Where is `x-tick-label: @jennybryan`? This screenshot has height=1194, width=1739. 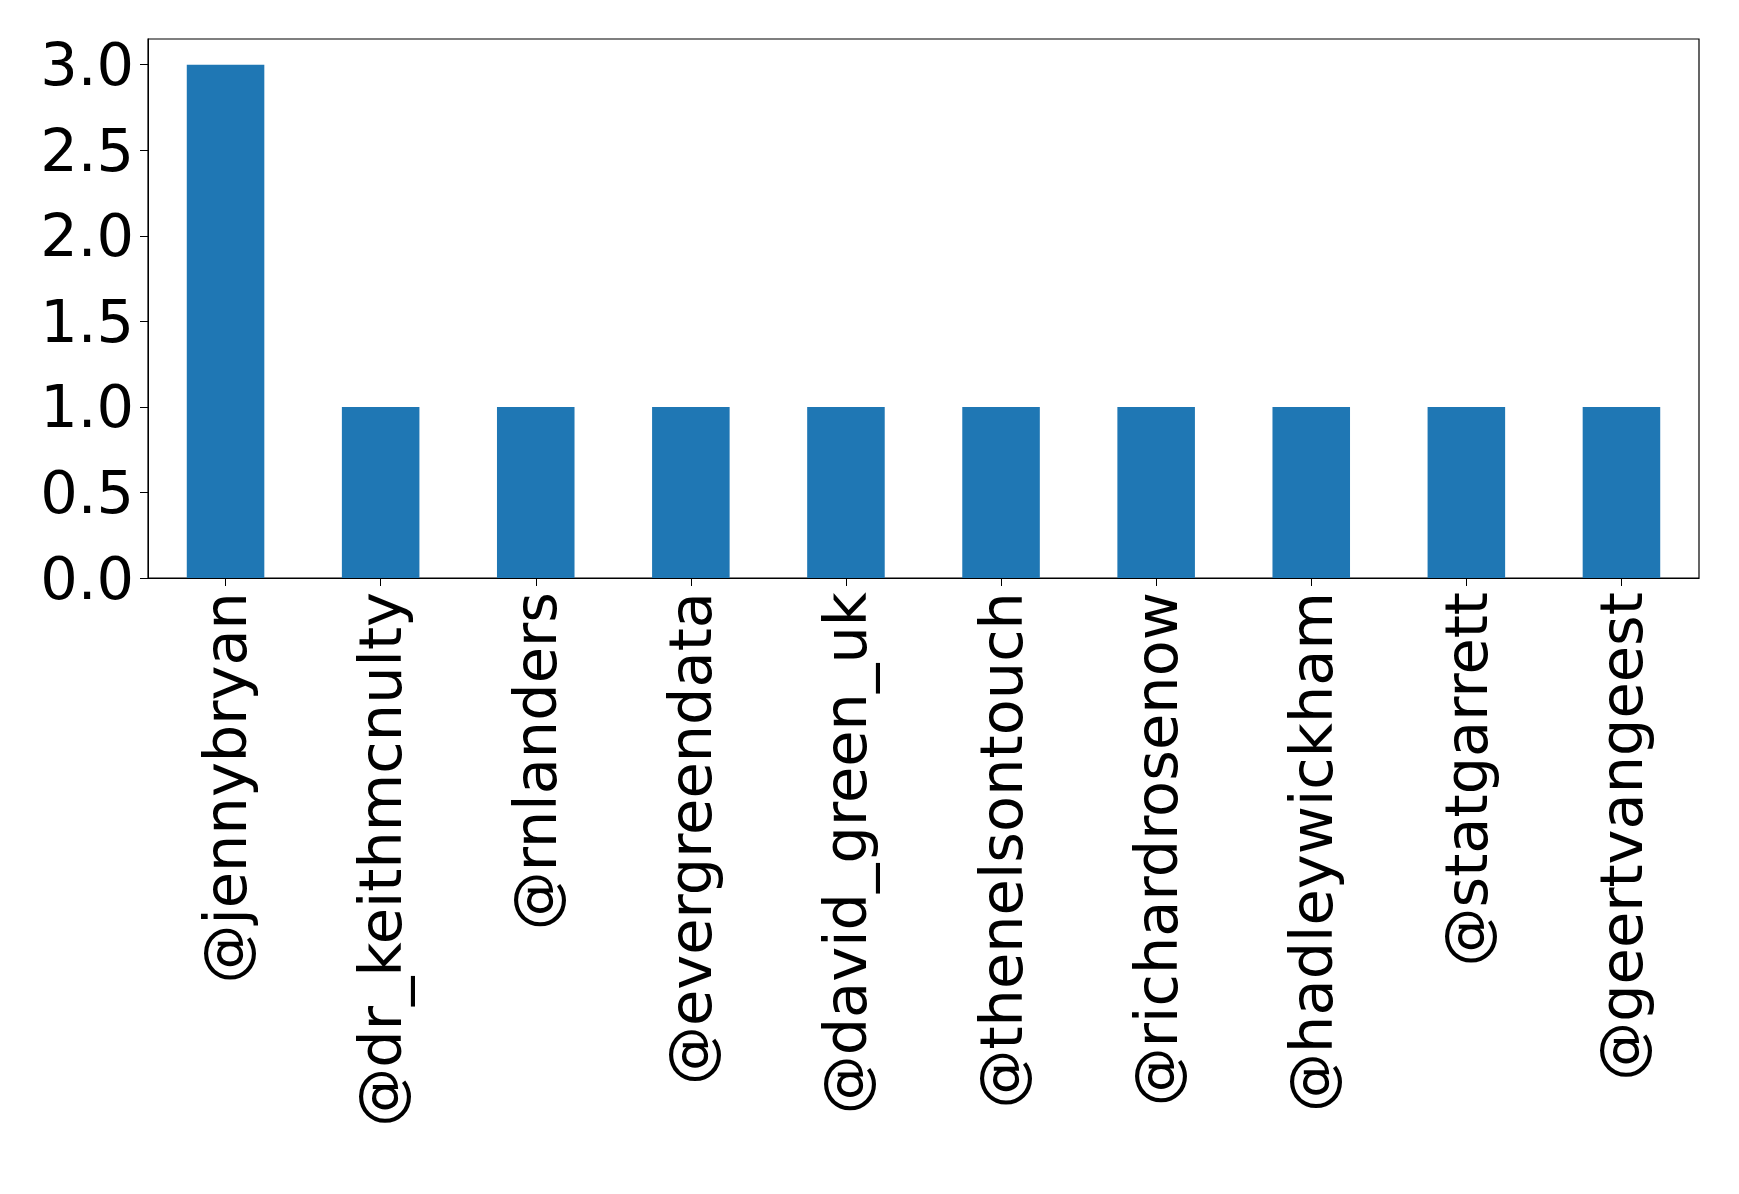 x-tick-label: @jennybryan is located at coordinates (226, 788).